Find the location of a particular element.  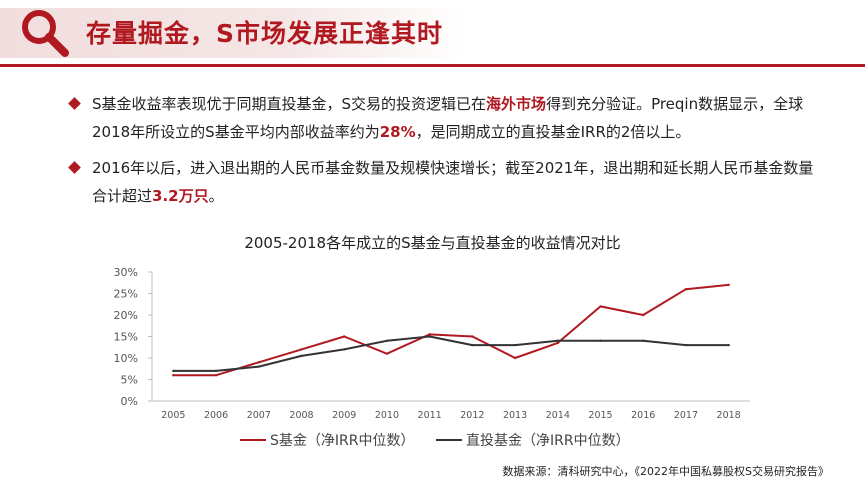

x-tick-label: 2017 is located at coordinates (686, 415).